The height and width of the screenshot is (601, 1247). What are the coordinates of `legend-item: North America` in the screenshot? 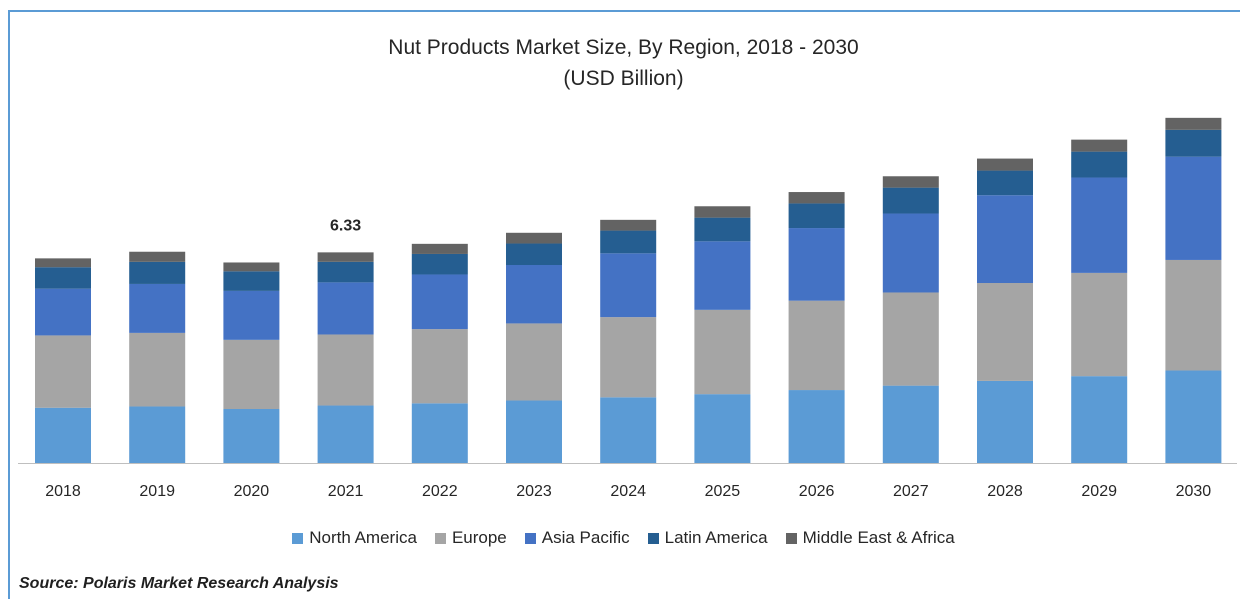 It's located at (354, 538).